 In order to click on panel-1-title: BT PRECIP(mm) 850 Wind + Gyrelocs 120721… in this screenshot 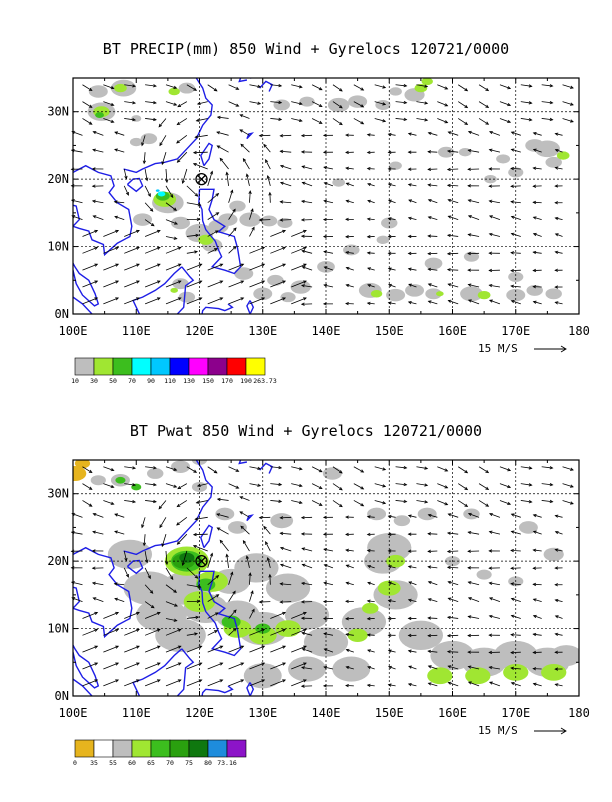, I will do `click(306, 49)`.